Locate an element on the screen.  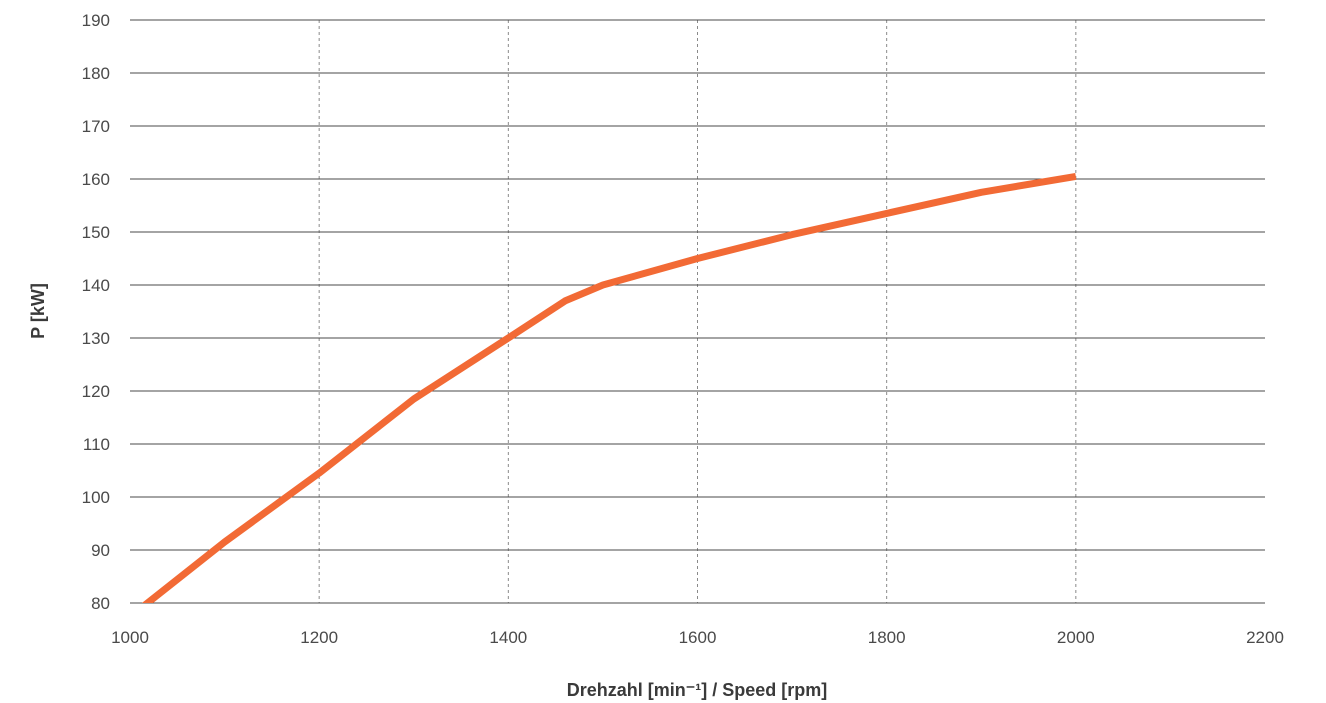
x-tick-label: 2200 is located at coordinates (1265, 637).